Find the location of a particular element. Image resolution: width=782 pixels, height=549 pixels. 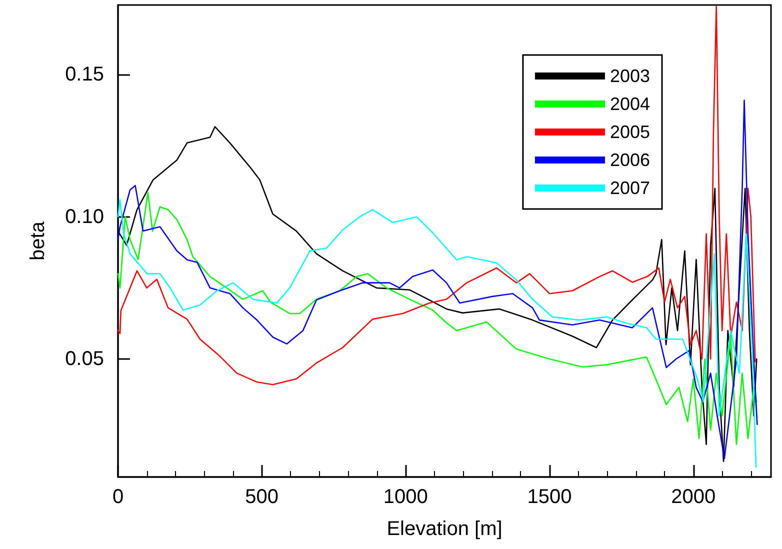

legend-label: 2003 is located at coordinates (630, 76).